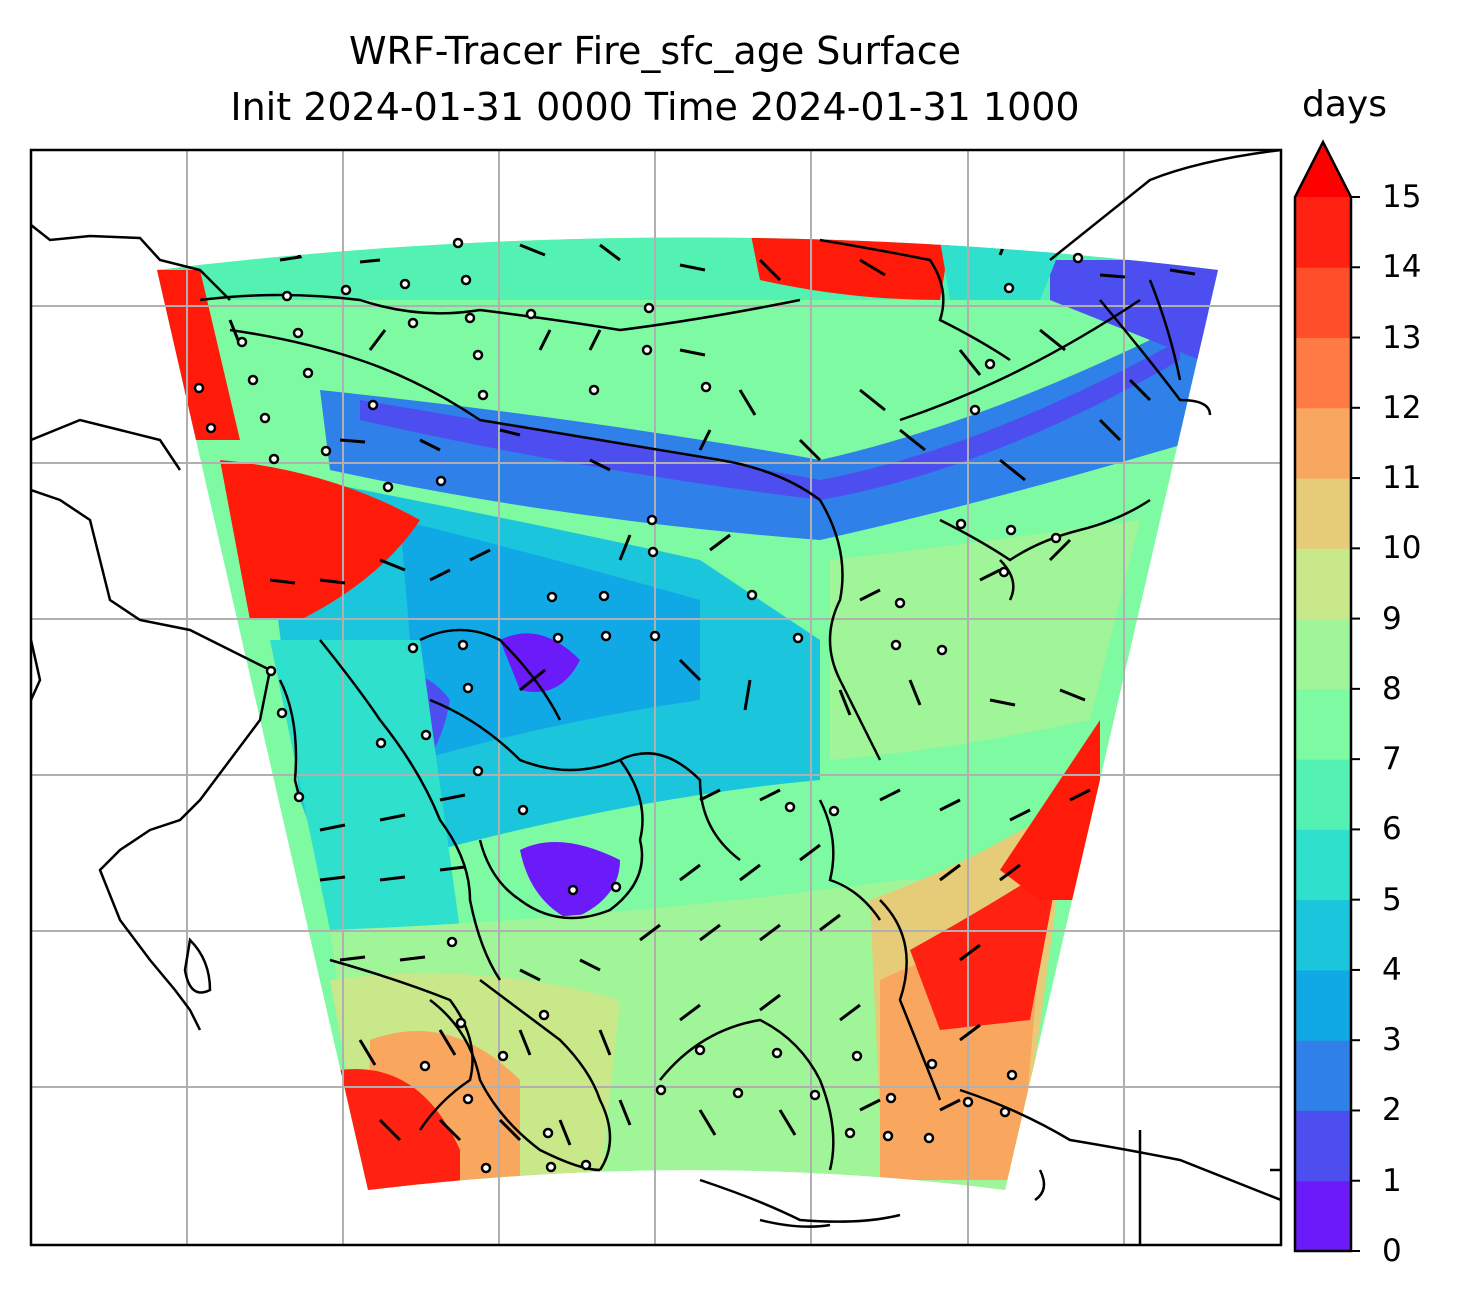 This screenshot has width=1462, height=1306. What do you see at coordinates (1402, 337) in the screenshot?
I see `colorbar-tick-label: 13` at bounding box center [1402, 337].